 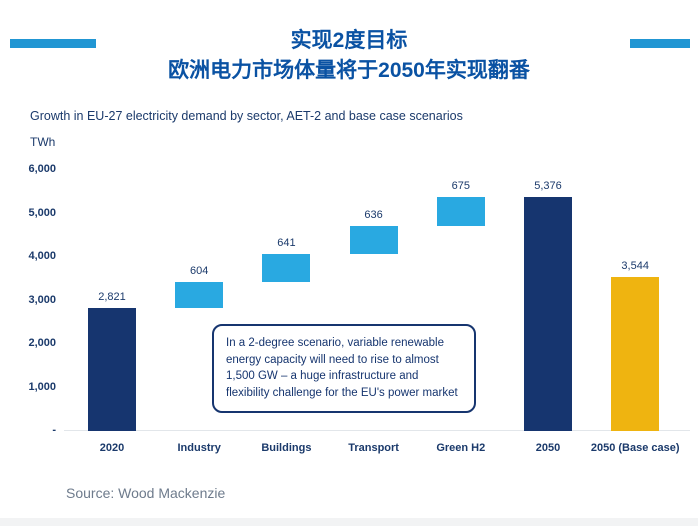 I want to click on x-axis-label-2050-base-case: 2050 (Base case), so click(x=635, y=448).